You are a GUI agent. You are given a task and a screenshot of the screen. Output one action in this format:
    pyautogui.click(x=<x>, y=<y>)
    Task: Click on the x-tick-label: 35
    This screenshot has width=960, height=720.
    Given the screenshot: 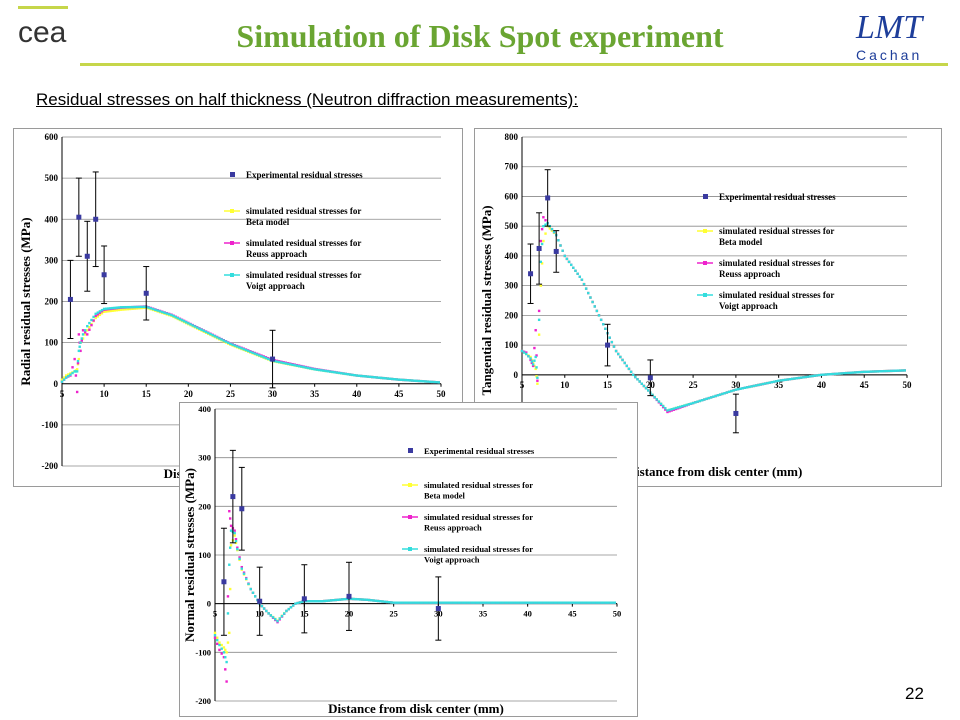 What is the action you would take?
    pyautogui.click(x=315, y=394)
    